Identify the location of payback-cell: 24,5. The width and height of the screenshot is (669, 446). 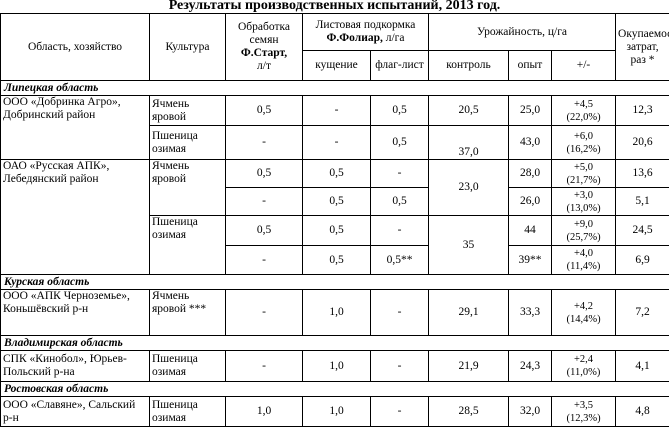
(642, 230).